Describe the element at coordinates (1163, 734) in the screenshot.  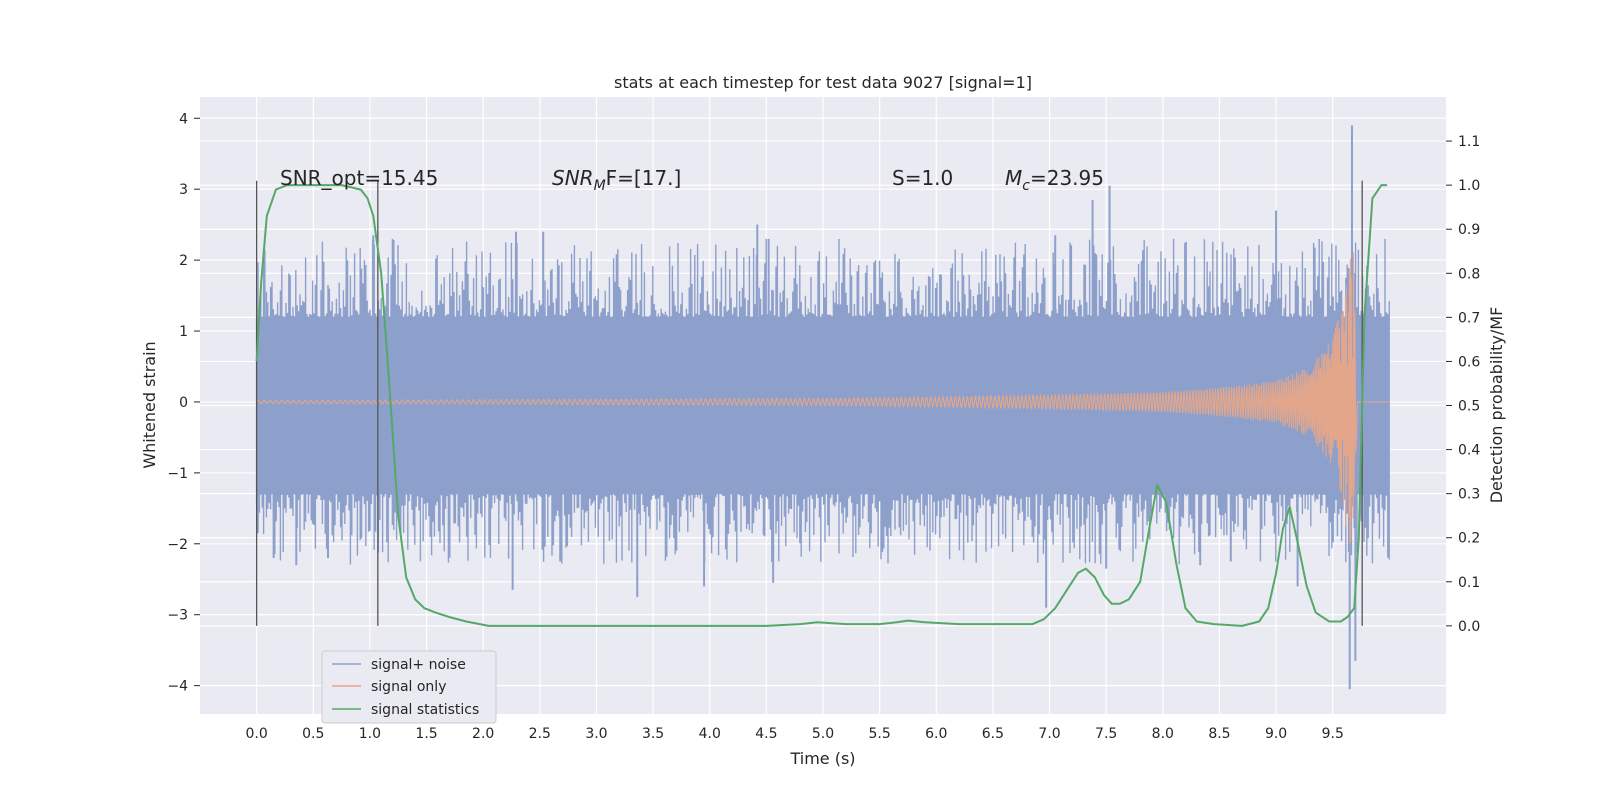
I see `x-tick-label: 8.0` at that location.